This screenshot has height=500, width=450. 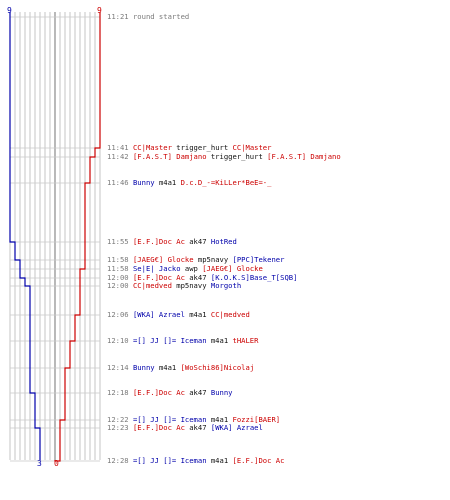 I want to click on red-team-alive-line, so click(x=77, y=237).